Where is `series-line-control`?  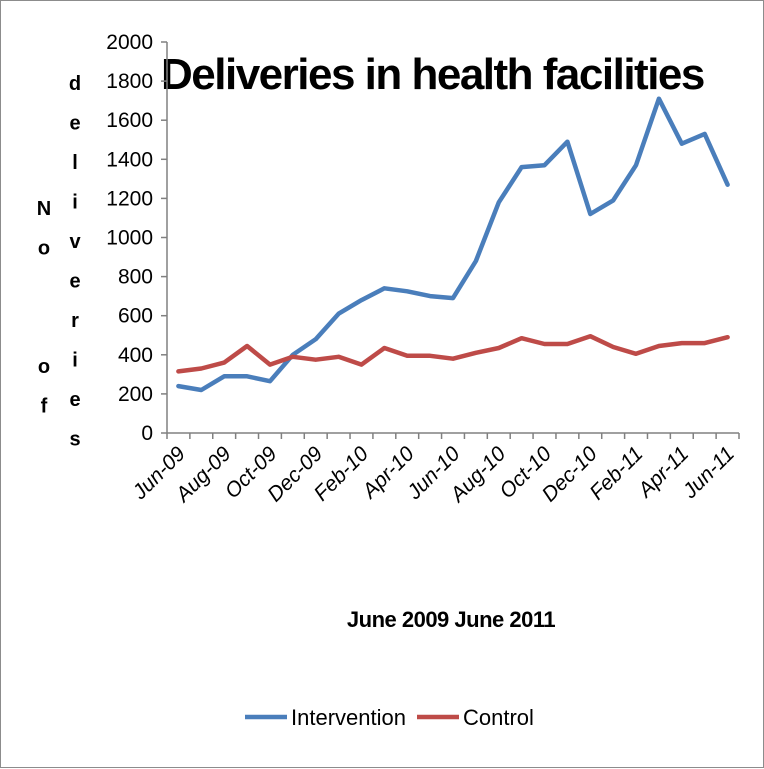
series-line-control is located at coordinates (453, 353).